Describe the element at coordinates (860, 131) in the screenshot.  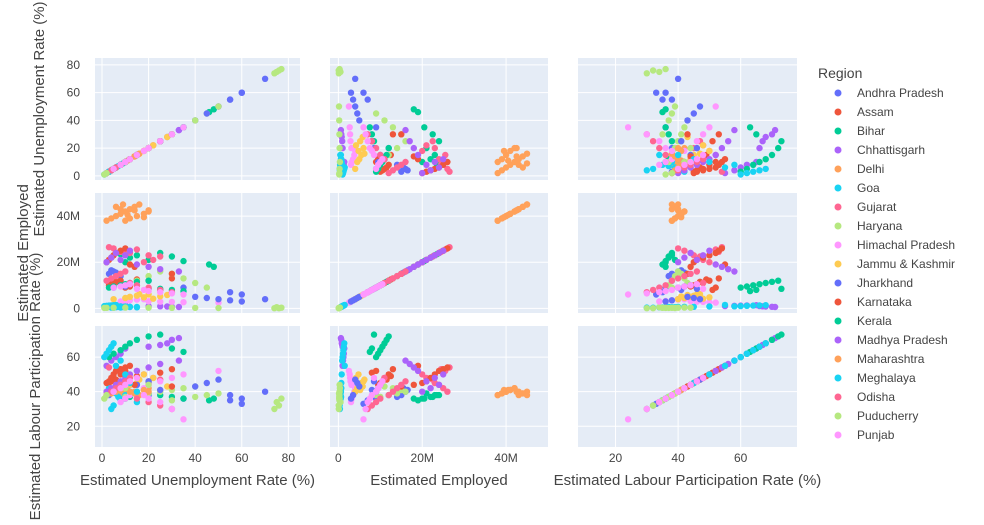
I see `legend-item: Bihar` at that location.